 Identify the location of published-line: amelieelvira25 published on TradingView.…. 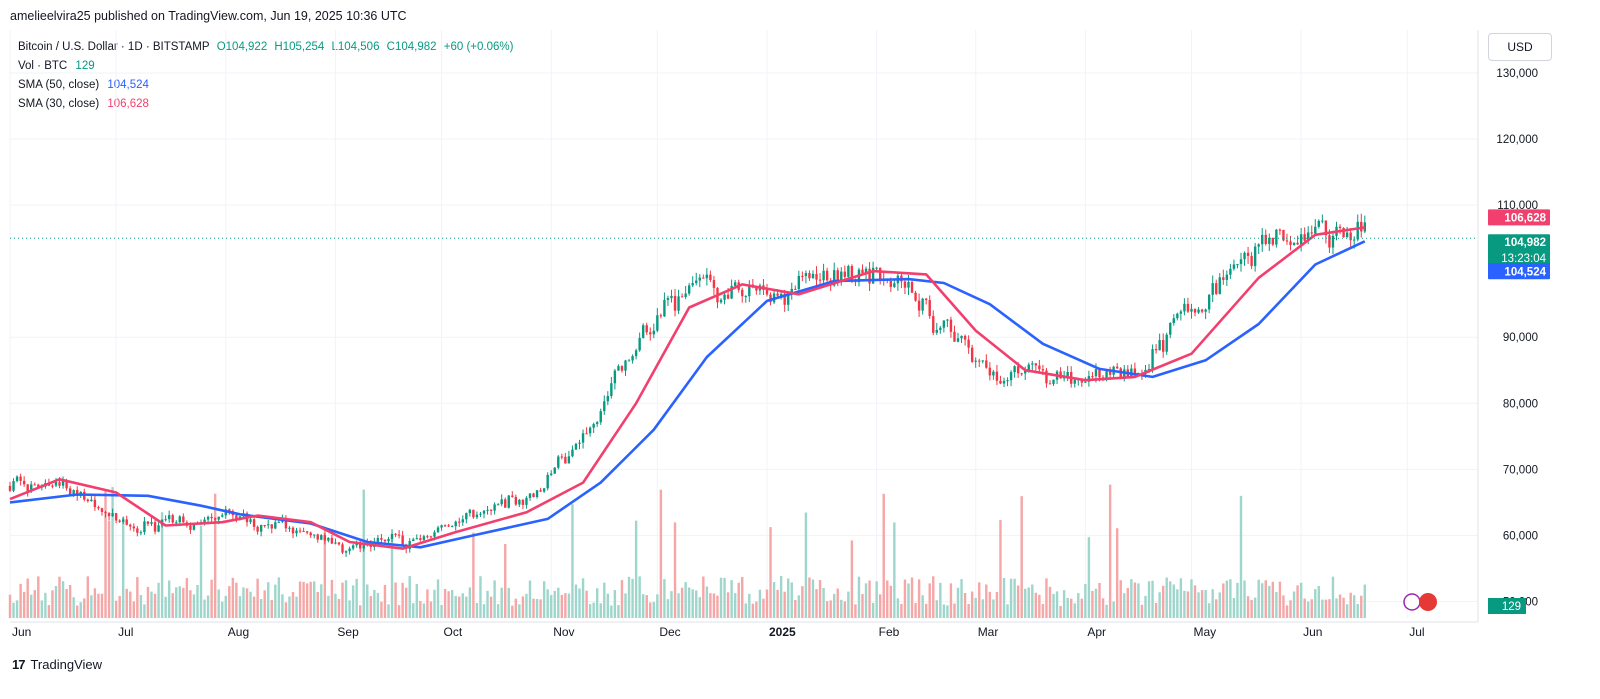
(208, 16).